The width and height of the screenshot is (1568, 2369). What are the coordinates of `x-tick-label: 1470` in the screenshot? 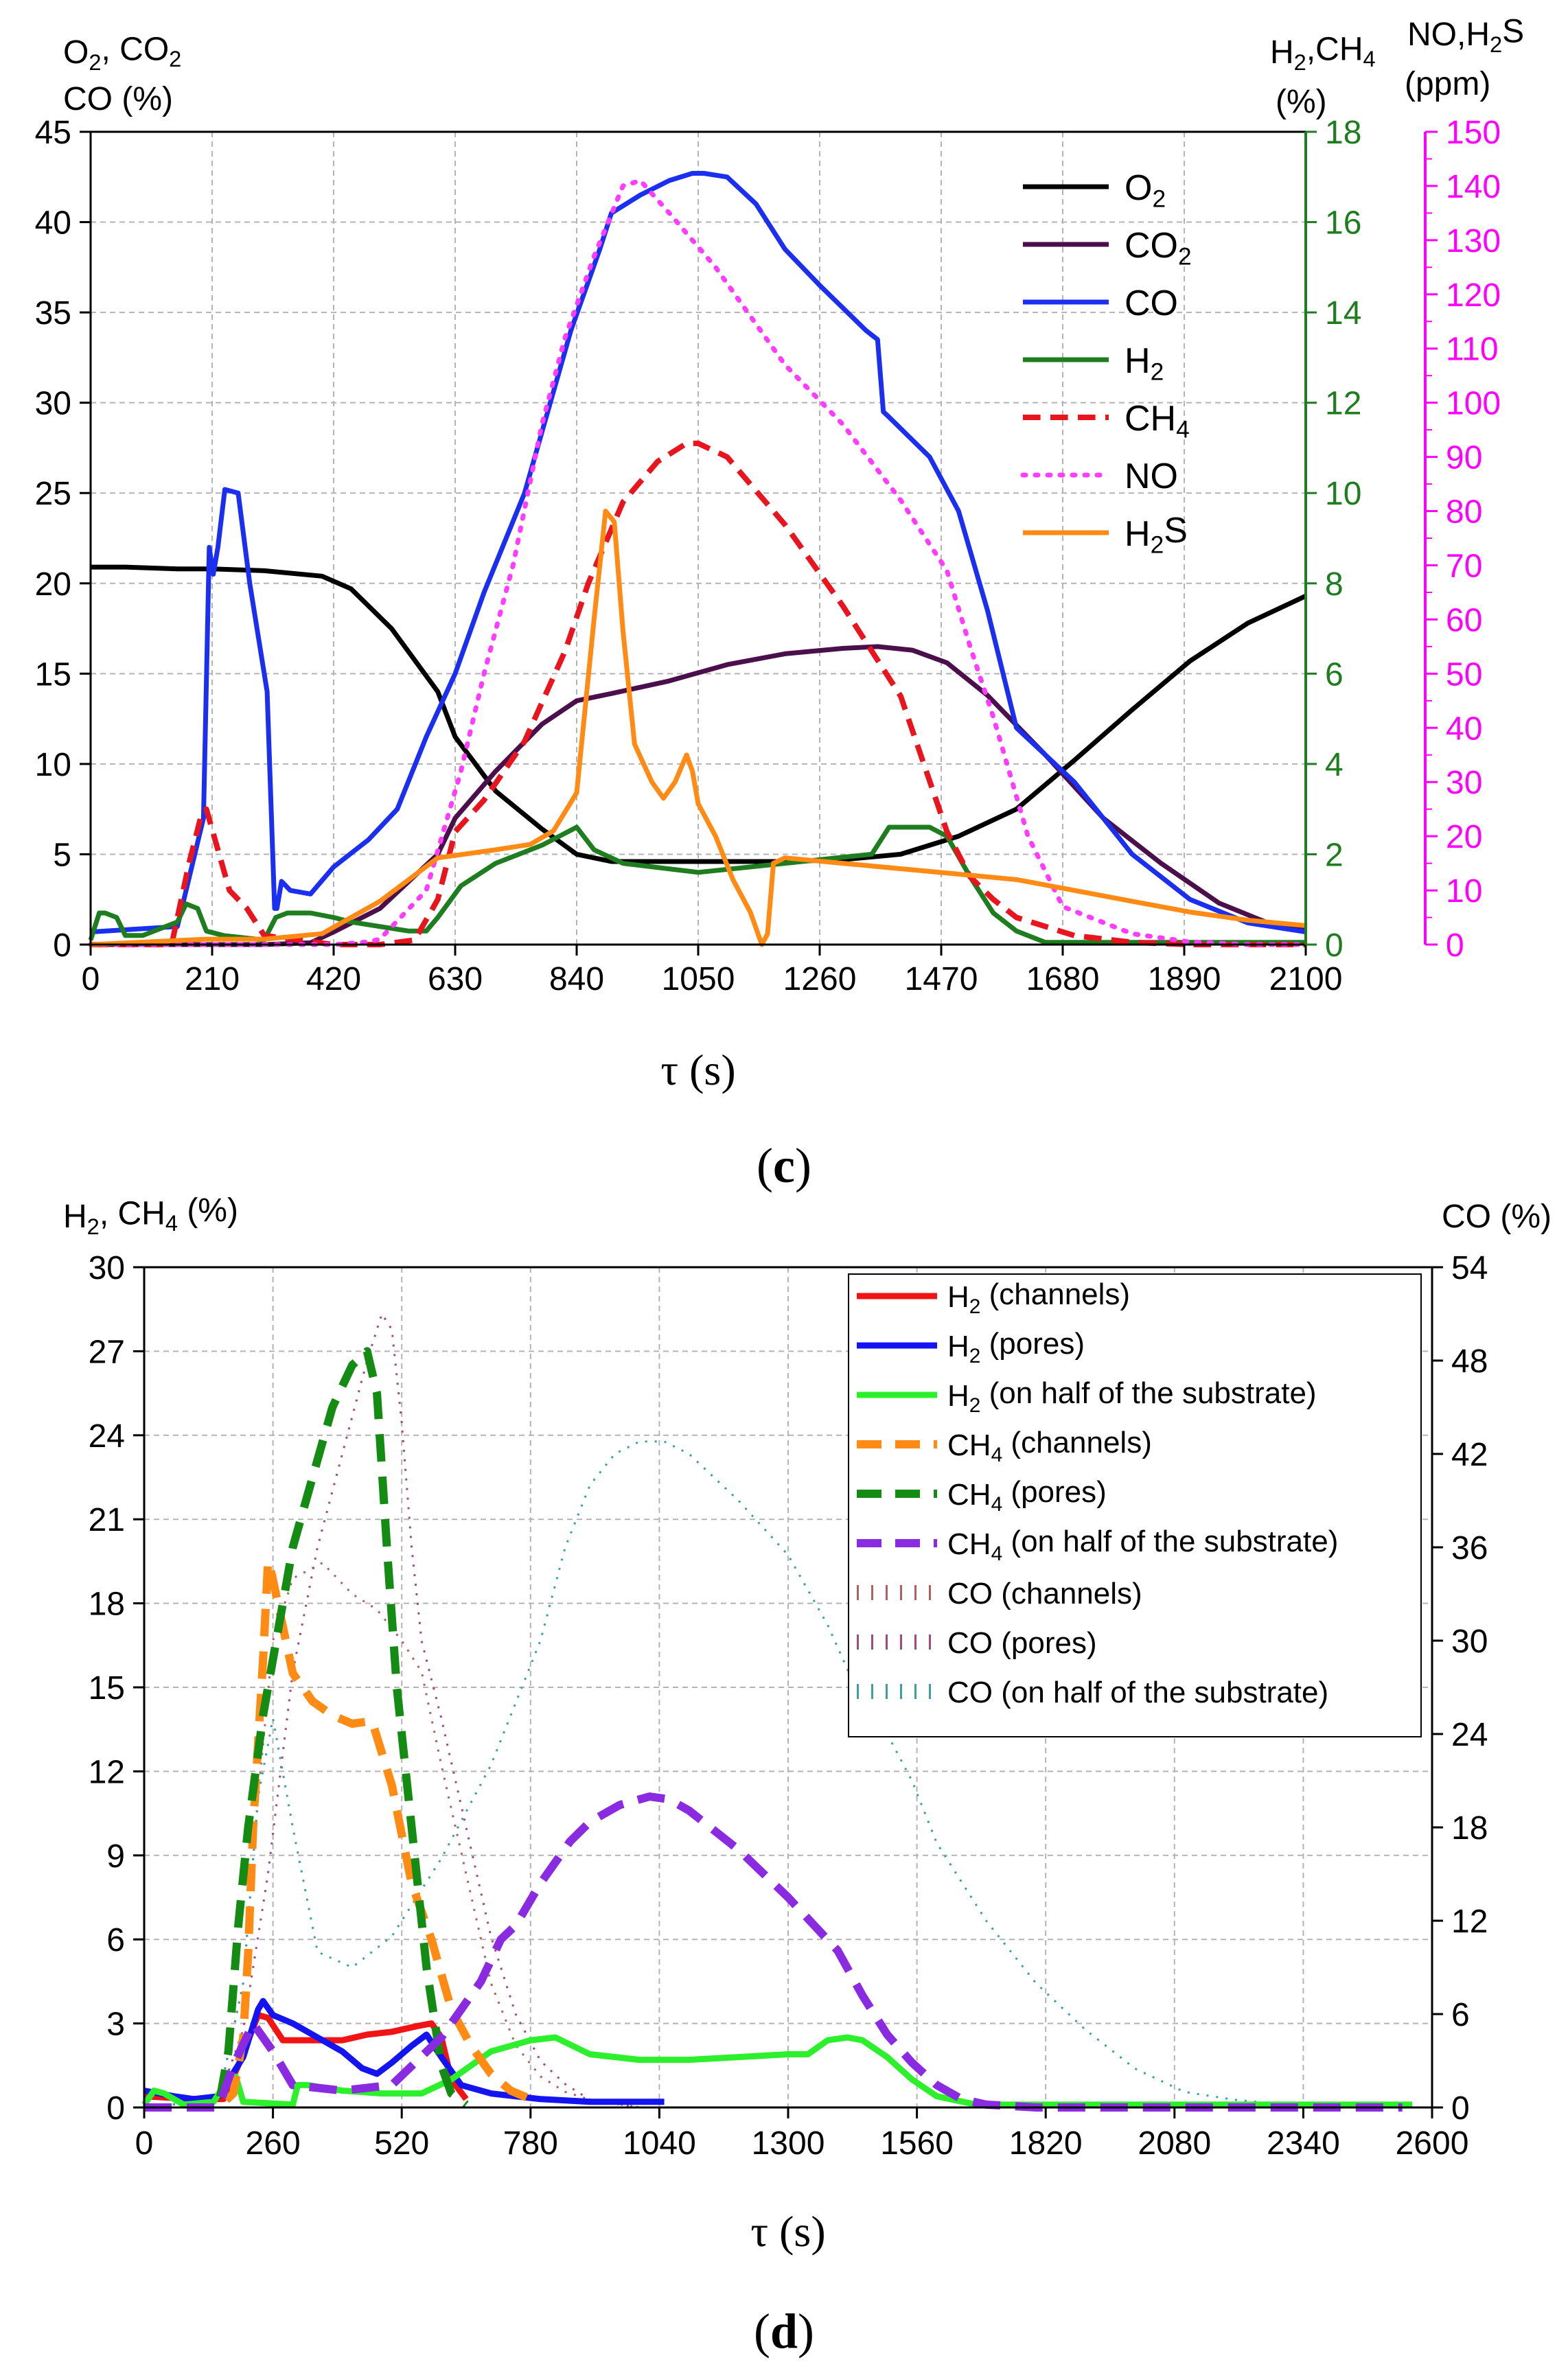 It's located at (941, 979).